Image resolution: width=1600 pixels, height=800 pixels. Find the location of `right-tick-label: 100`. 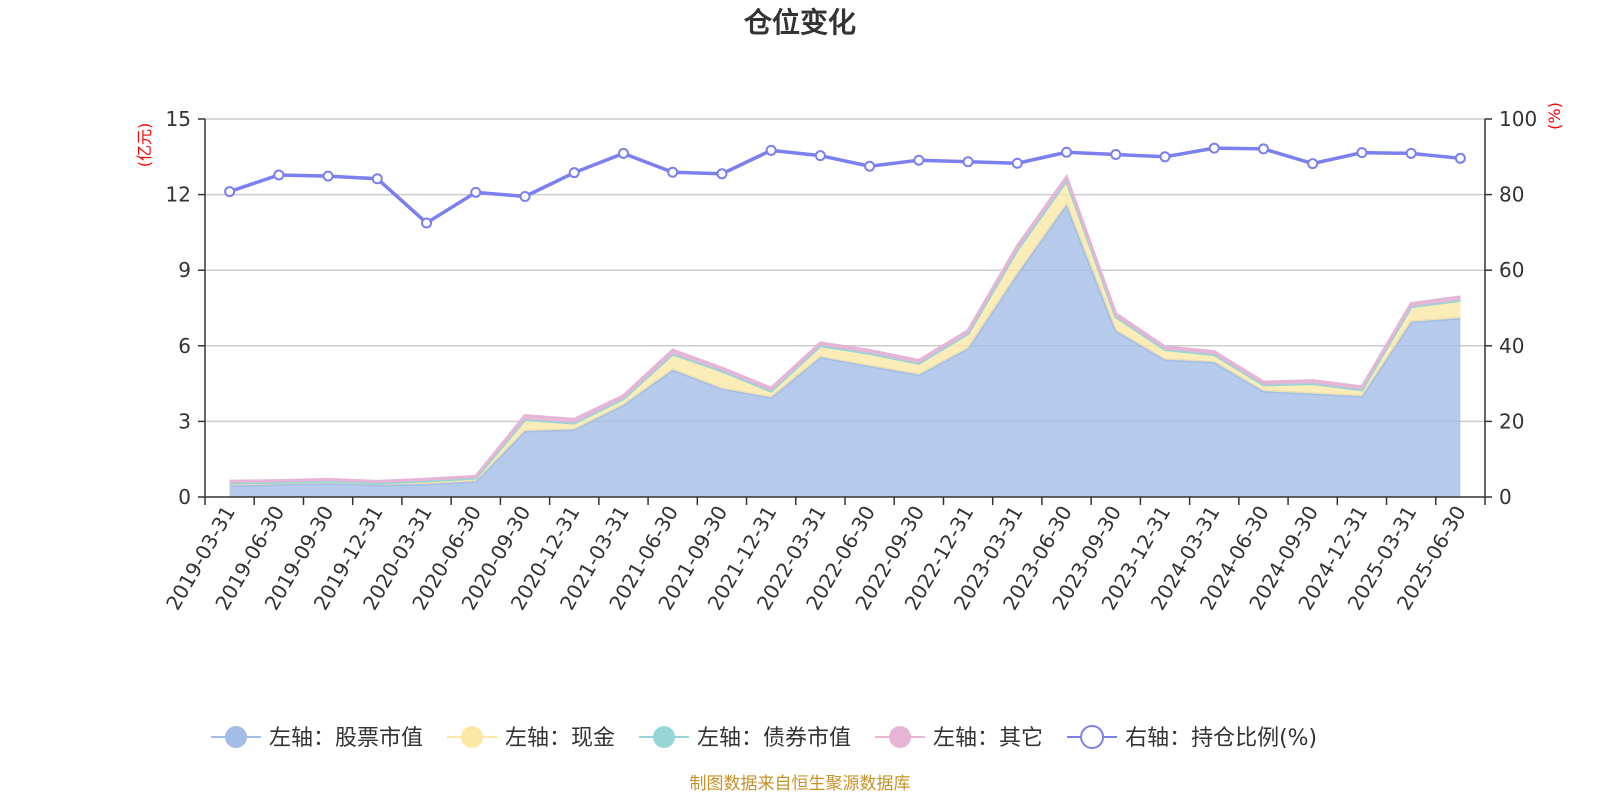

right-tick-label: 100 is located at coordinates (1518, 119).